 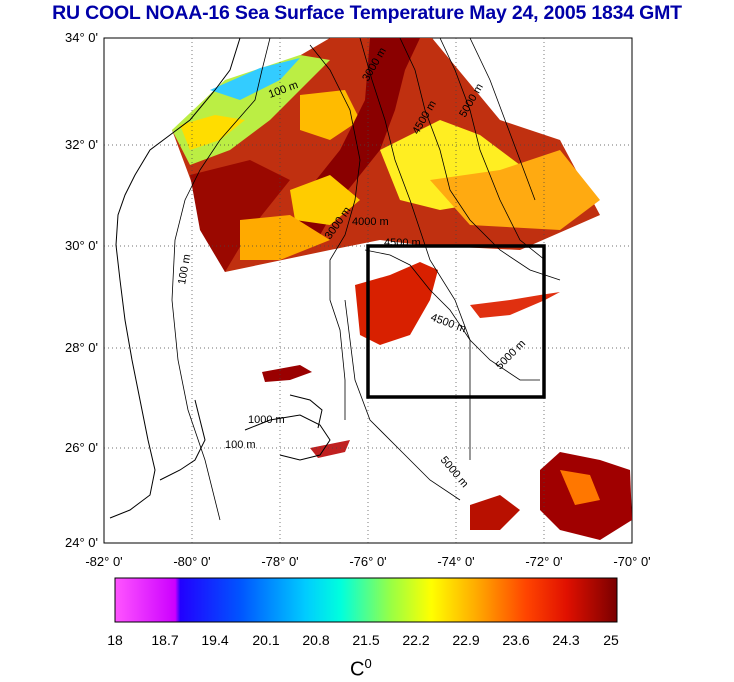 What do you see at coordinates (368, 663) in the screenshot?
I see `unit-superscript: 0` at bounding box center [368, 663].